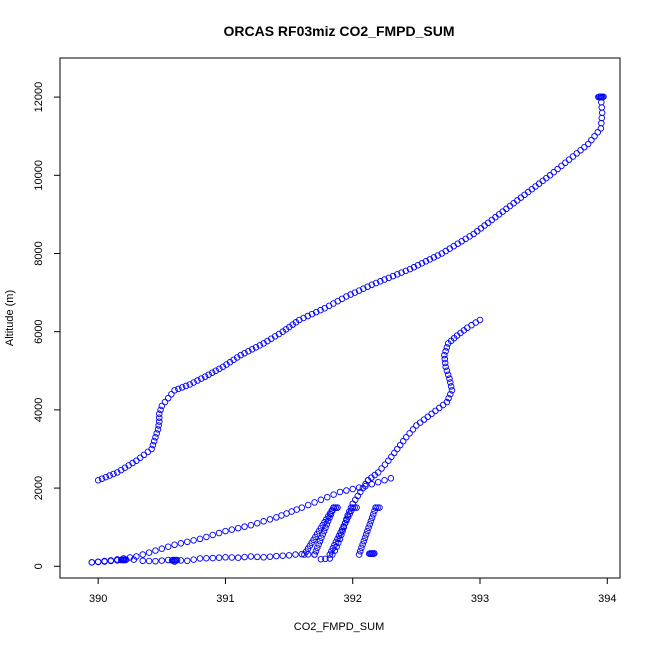 The image size is (650, 650). Describe the element at coordinates (607, 599) in the screenshot. I see `x-tick-label: 394` at that location.